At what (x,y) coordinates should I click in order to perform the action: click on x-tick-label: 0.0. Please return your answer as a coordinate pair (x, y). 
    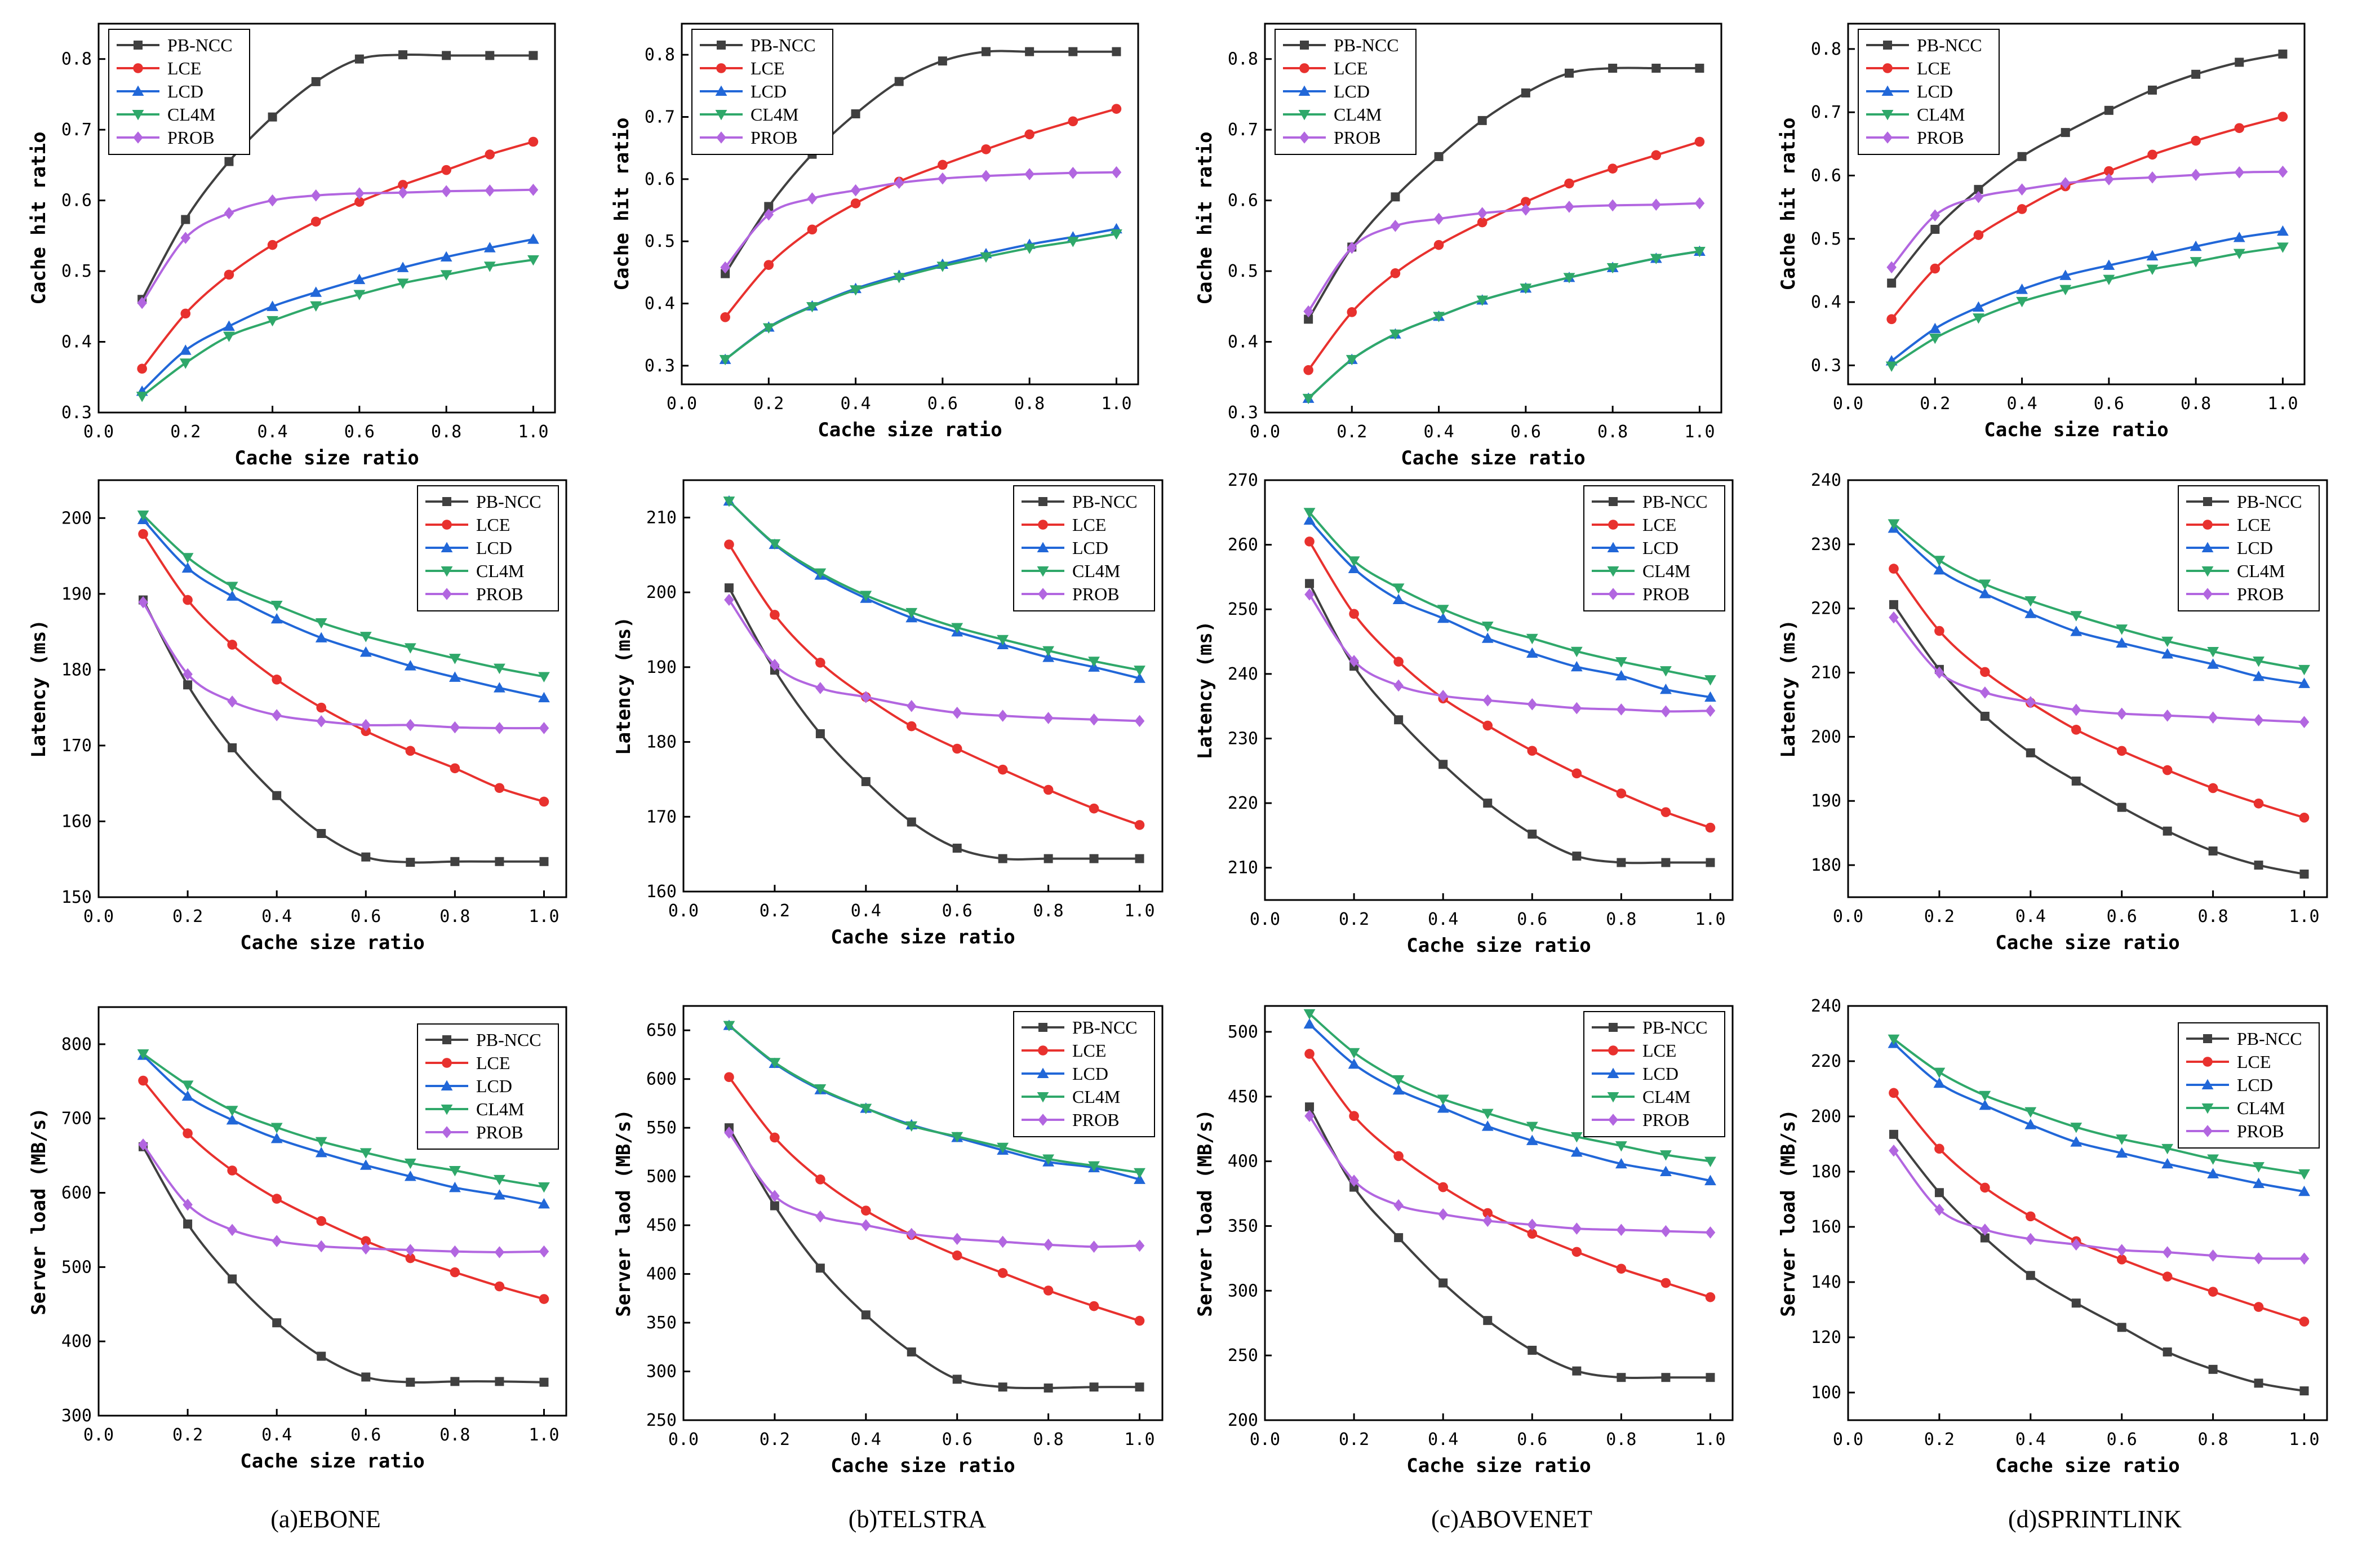
    Looking at the image, I should click on (1265, 1439).